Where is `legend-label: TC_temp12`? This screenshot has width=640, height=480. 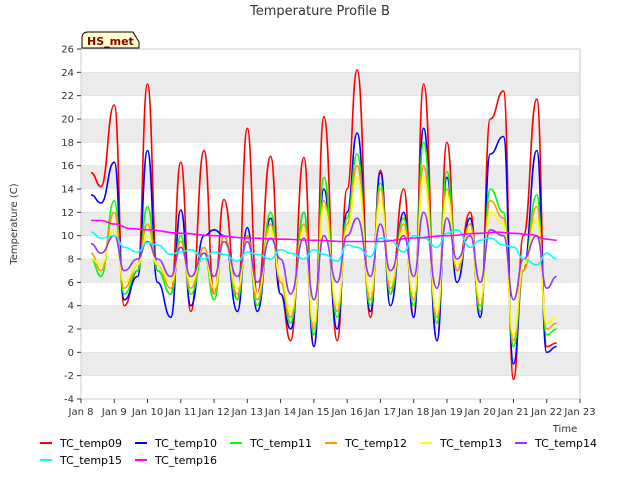 legend-label: TC_temp12 is located at coordinates (375, 443).